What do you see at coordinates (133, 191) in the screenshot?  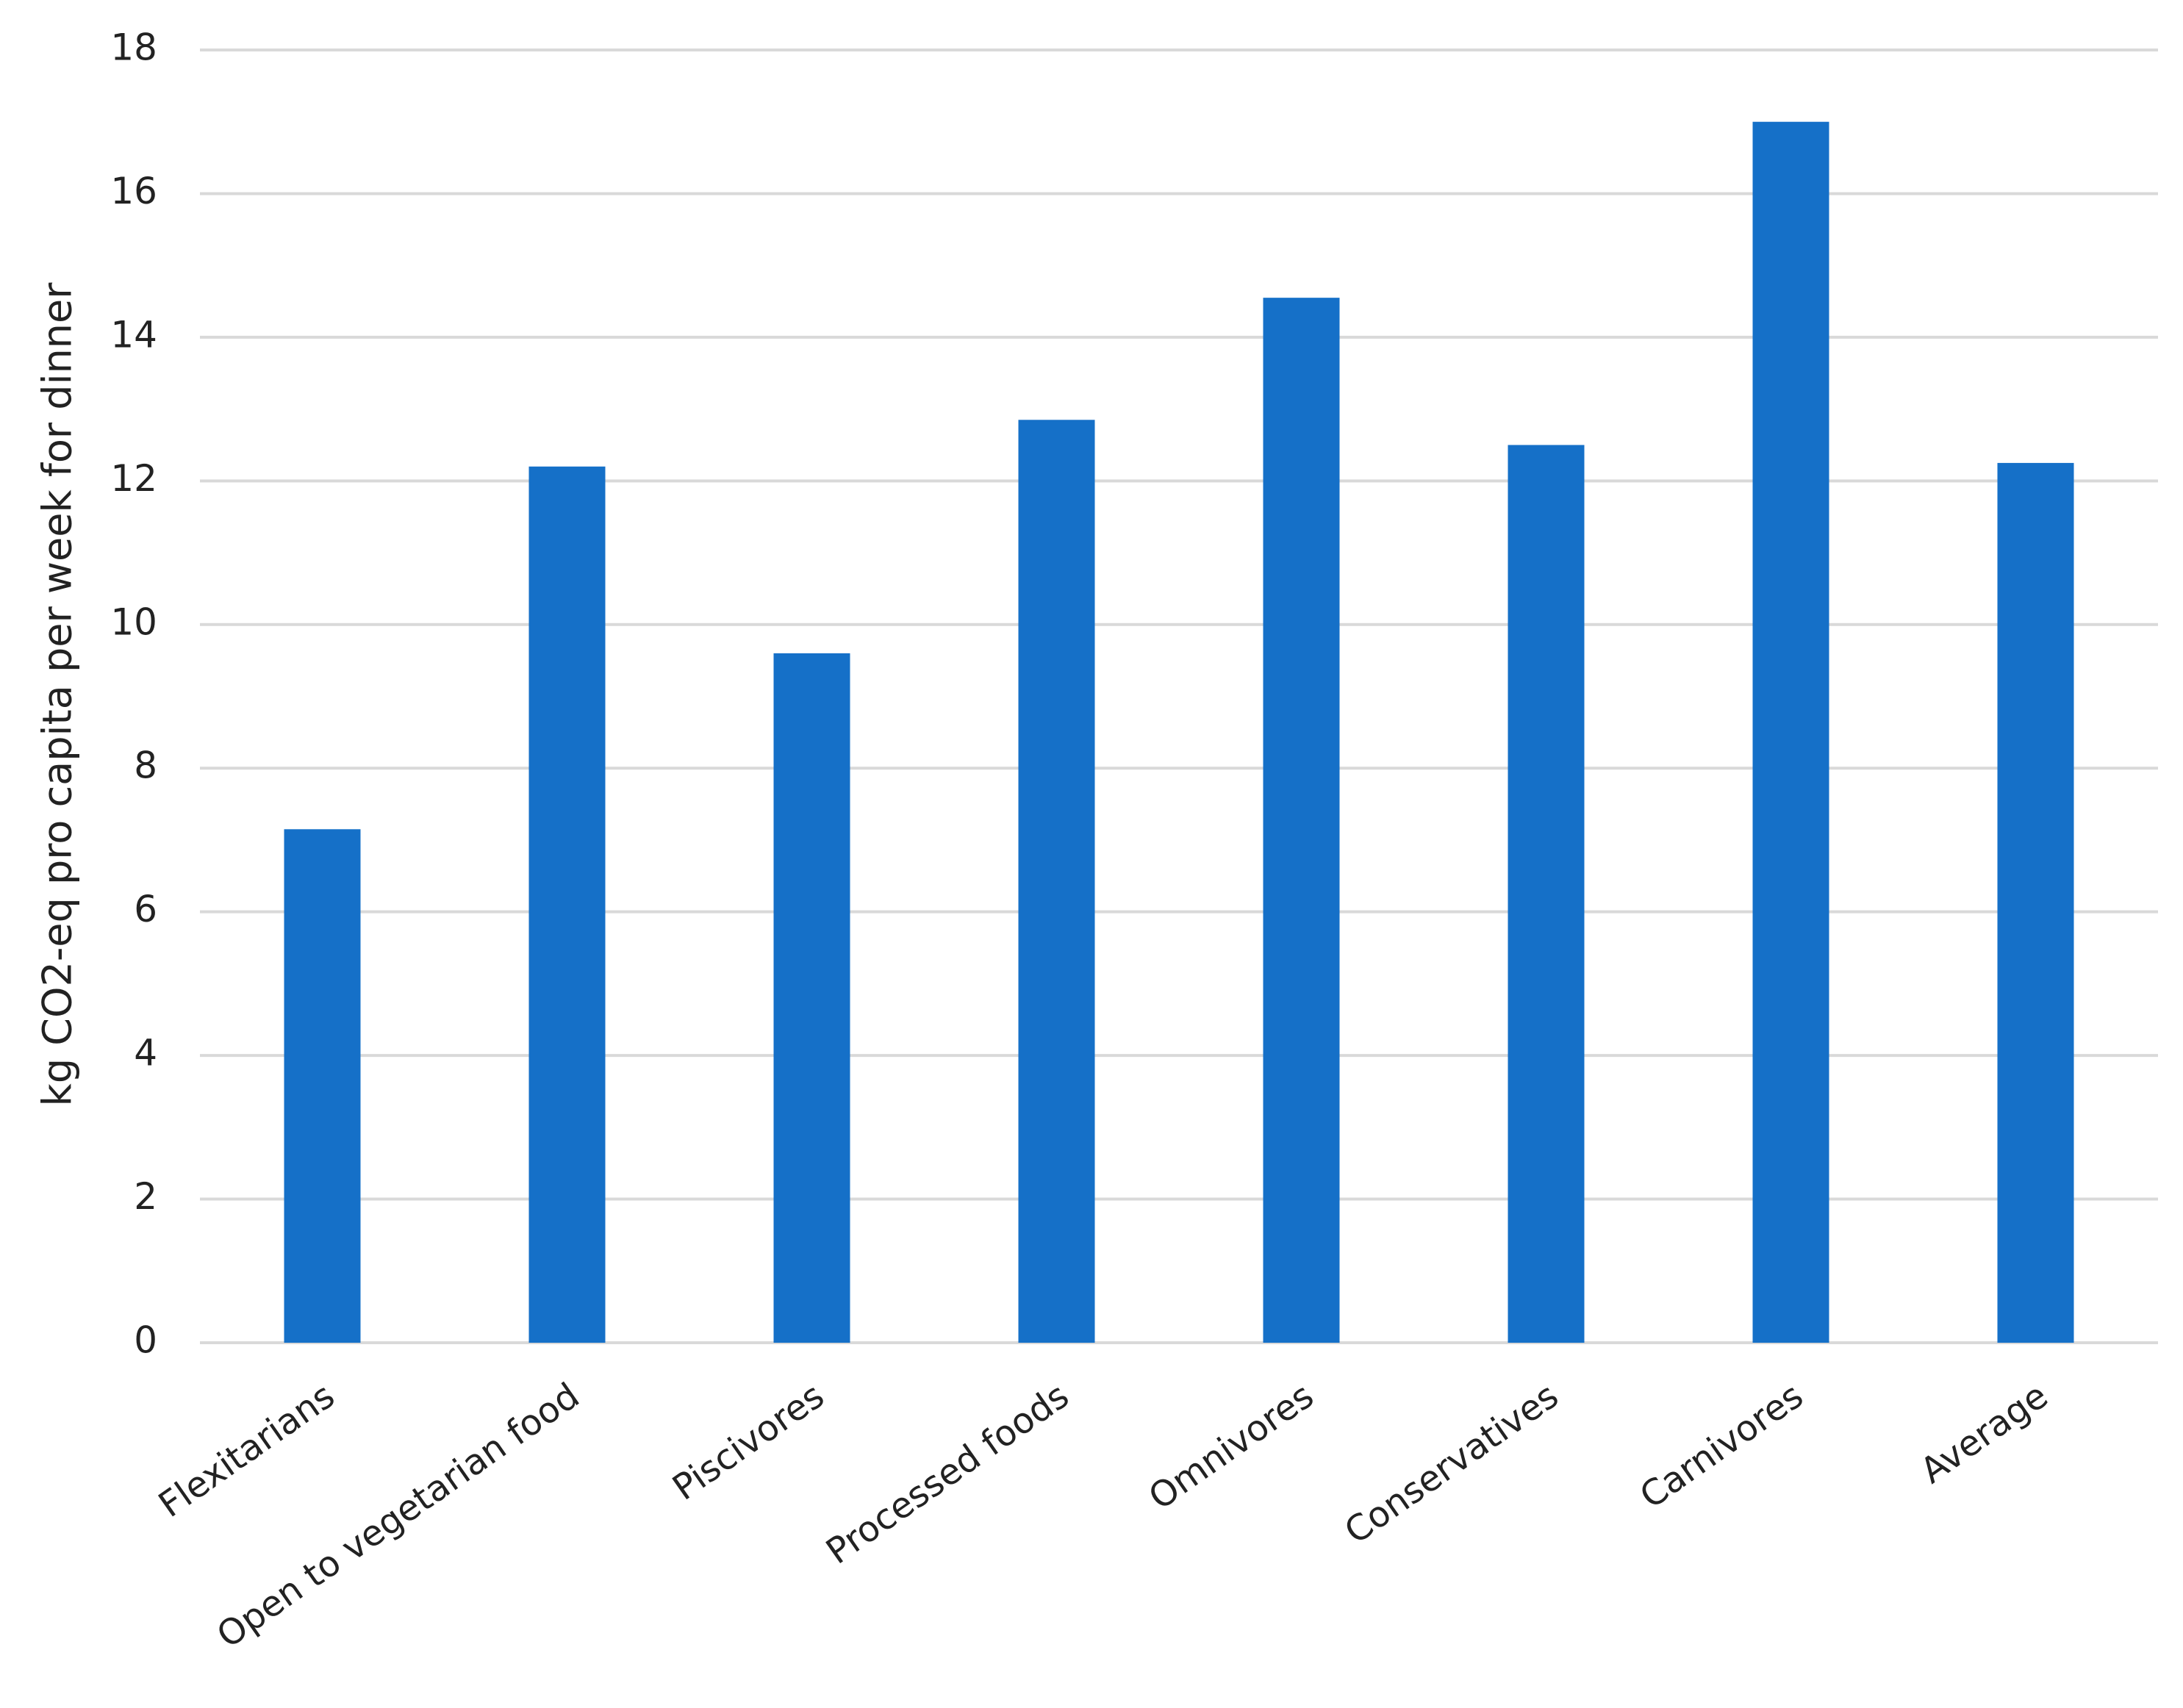 I see `y-tick-label: 16` at bounding box center [133, 191].